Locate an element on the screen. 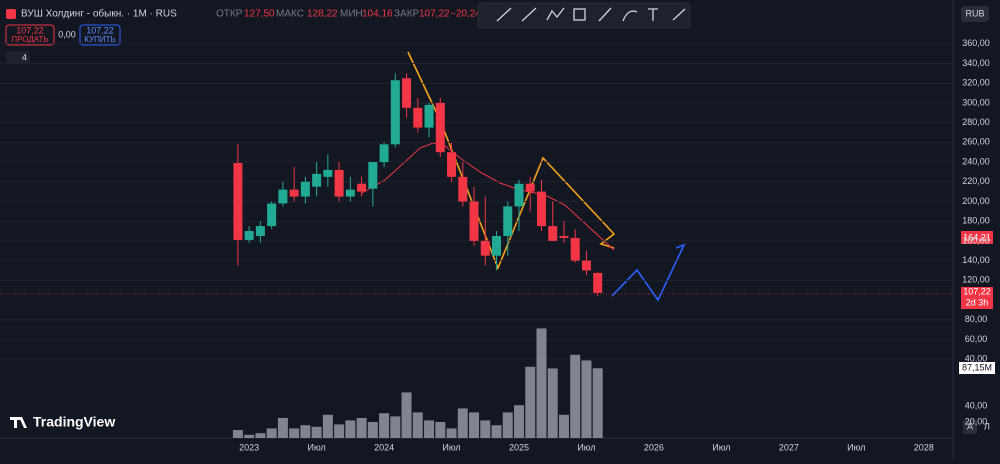 This screenshot has height=464, width=1000. y-tick-label: 200,00 is located at coordinates (976, 201).